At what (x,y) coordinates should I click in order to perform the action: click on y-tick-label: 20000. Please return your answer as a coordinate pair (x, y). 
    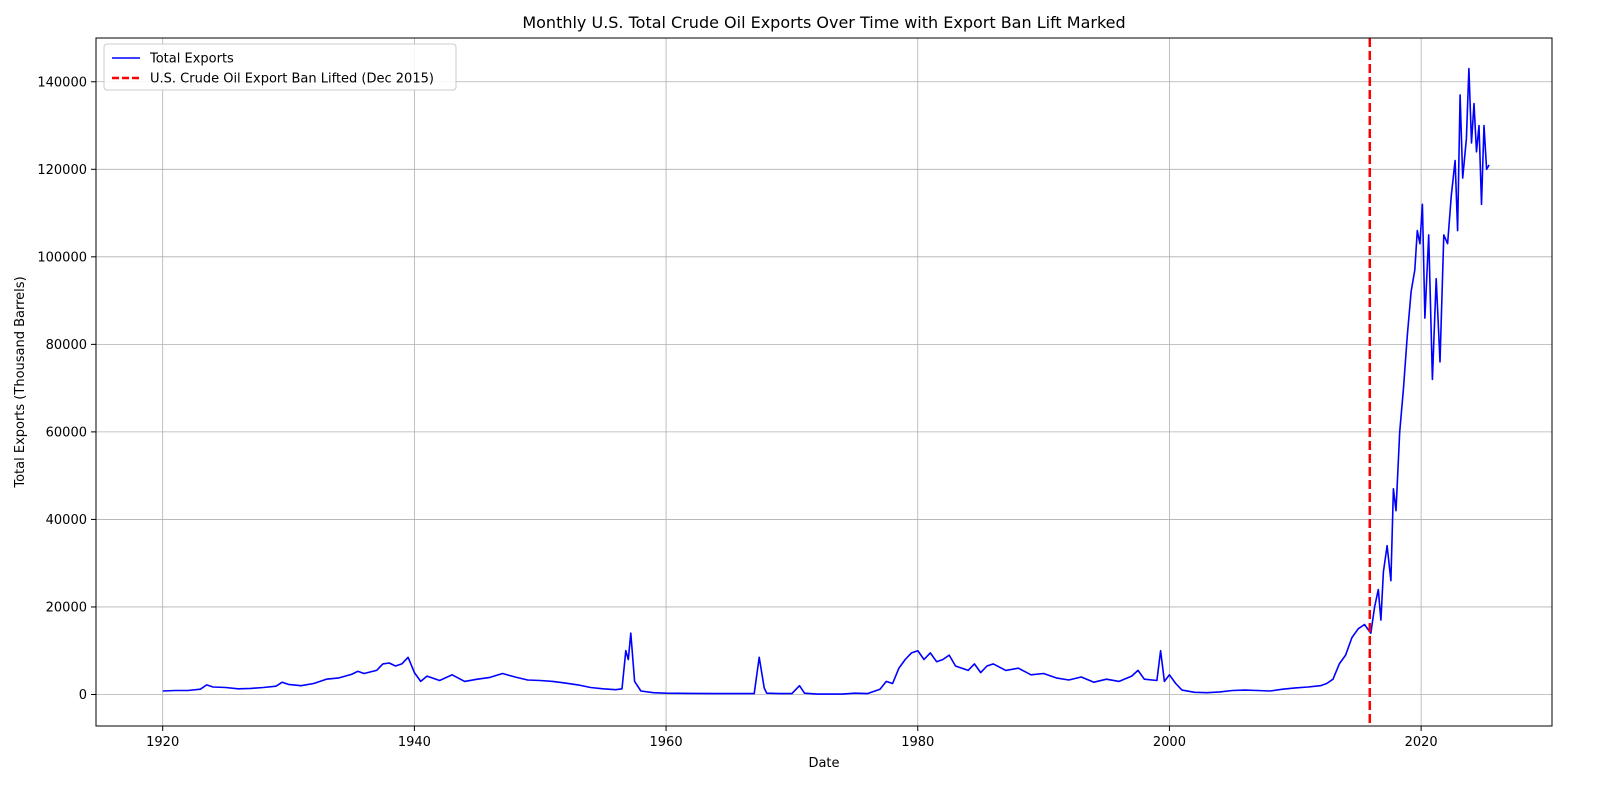
    Looking at the image, I should click on (66, 607).